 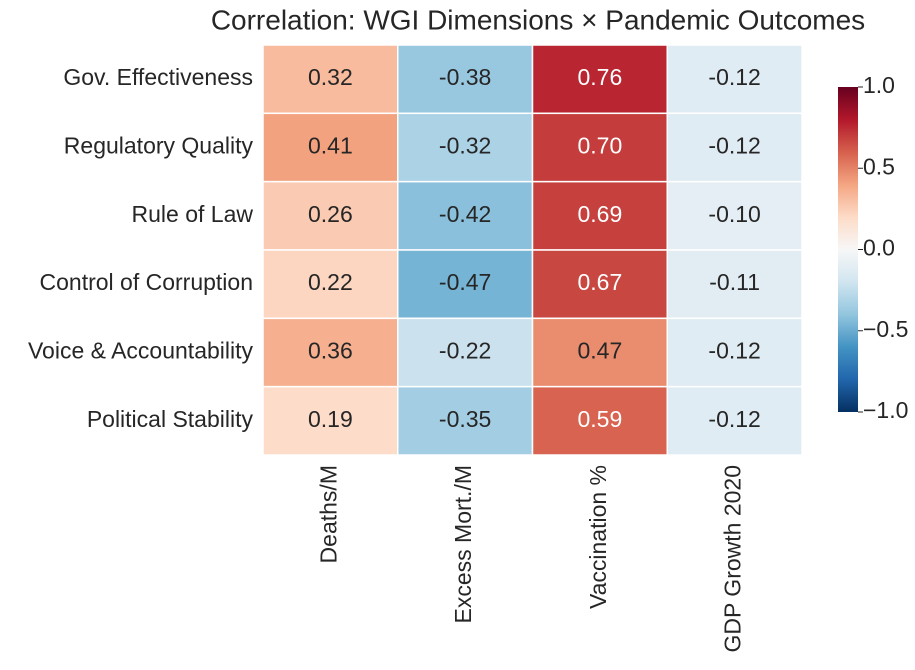 I want to click on cell-label: 0.26, so click(x=330, y=214).